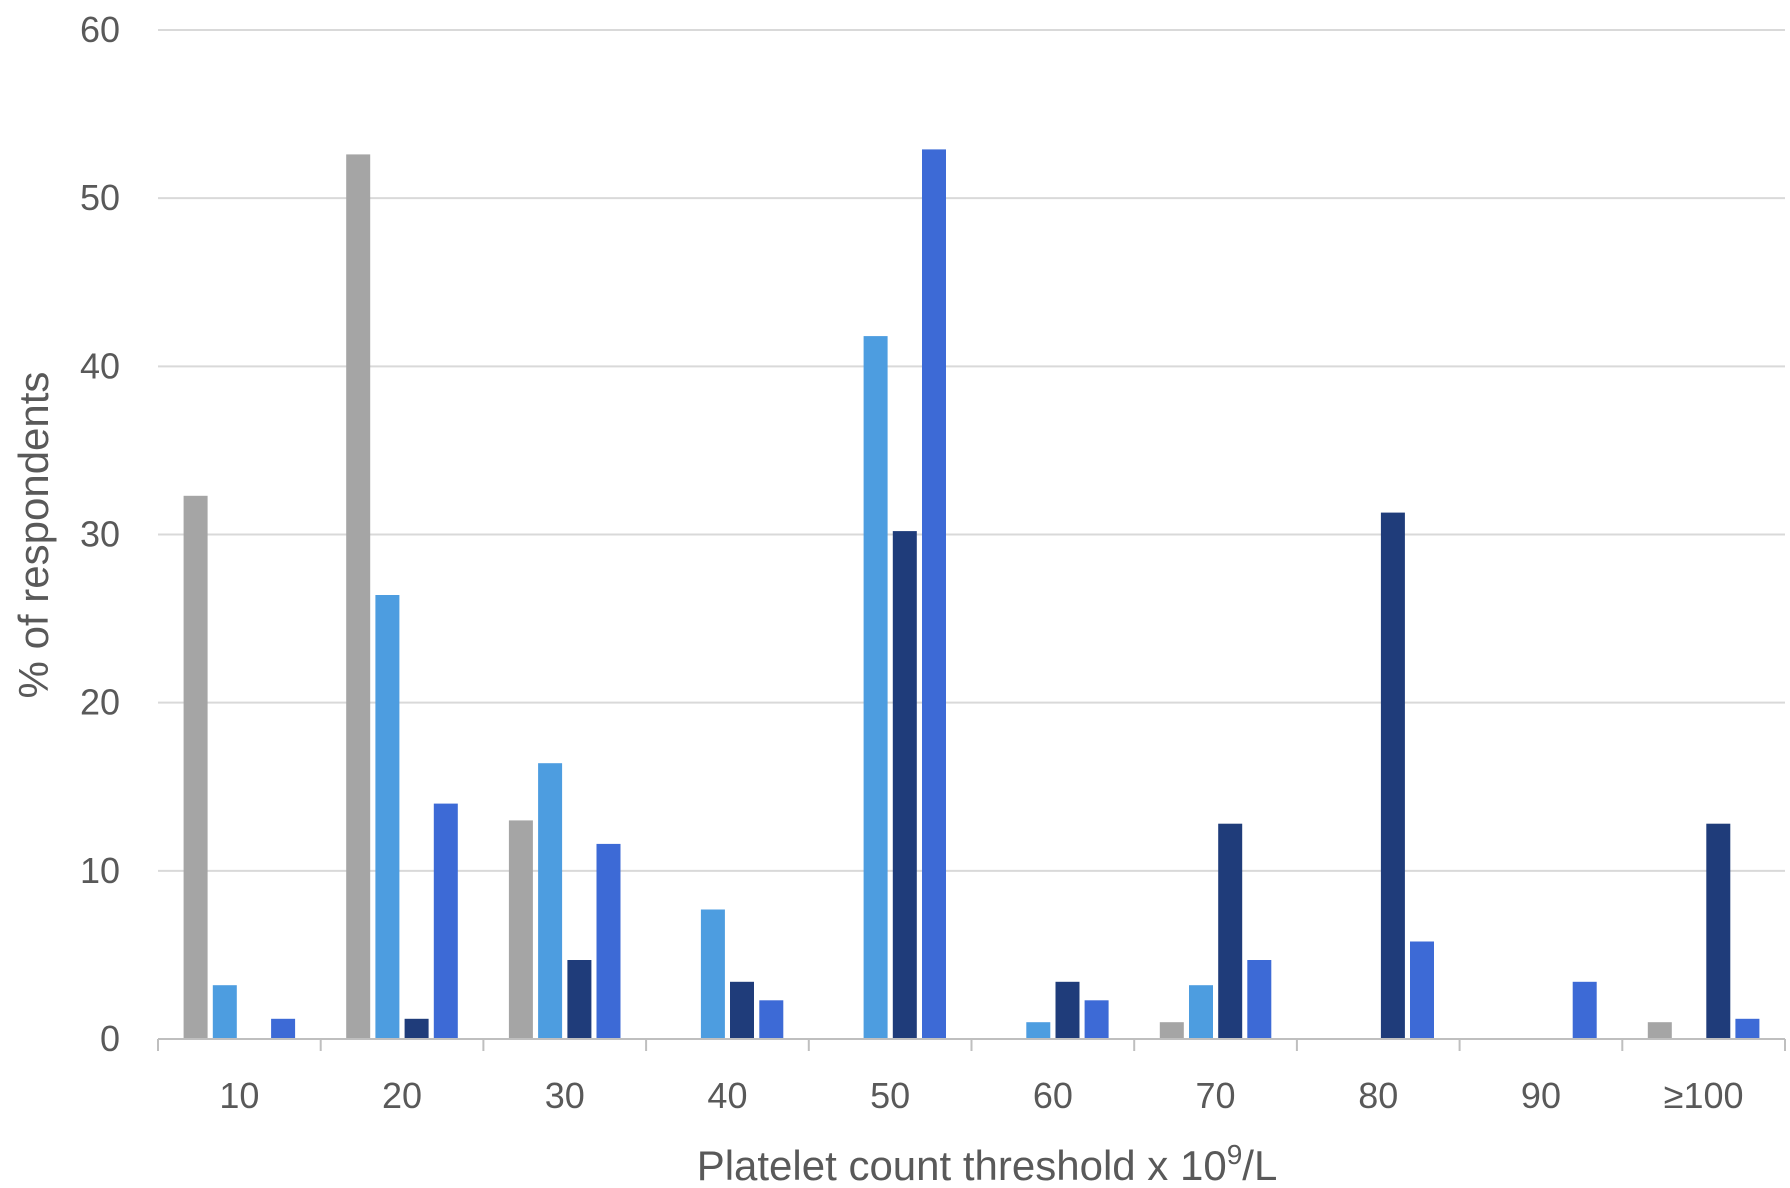 Image resolution: width=1790 pixels, height=1188 pixels. I want to click on x-axis: 10 20 30 40 50 60 70 80 90 ≥100, so click(971, 1077).